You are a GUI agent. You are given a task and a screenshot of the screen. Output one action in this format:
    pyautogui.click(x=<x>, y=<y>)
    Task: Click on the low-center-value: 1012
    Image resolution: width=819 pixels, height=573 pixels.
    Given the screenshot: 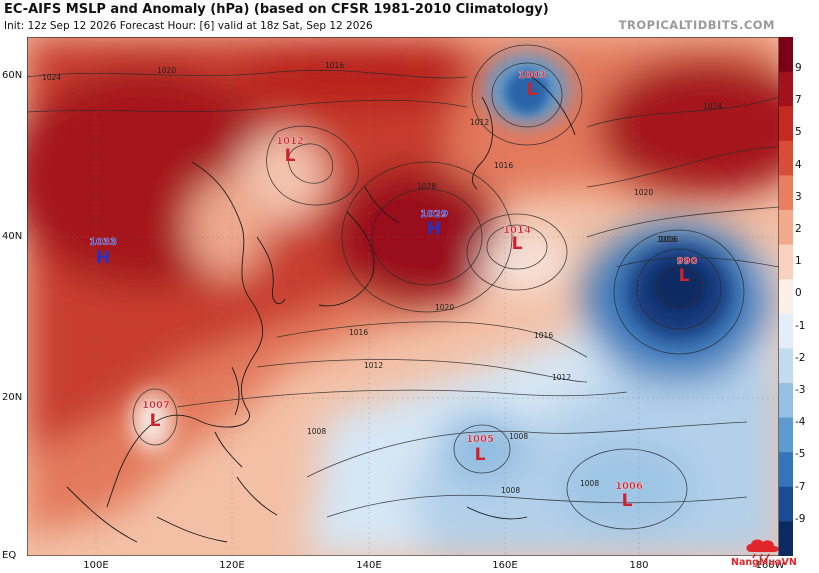 What is the action you would take?
    pyautogui.click(x=290, y=141)
    